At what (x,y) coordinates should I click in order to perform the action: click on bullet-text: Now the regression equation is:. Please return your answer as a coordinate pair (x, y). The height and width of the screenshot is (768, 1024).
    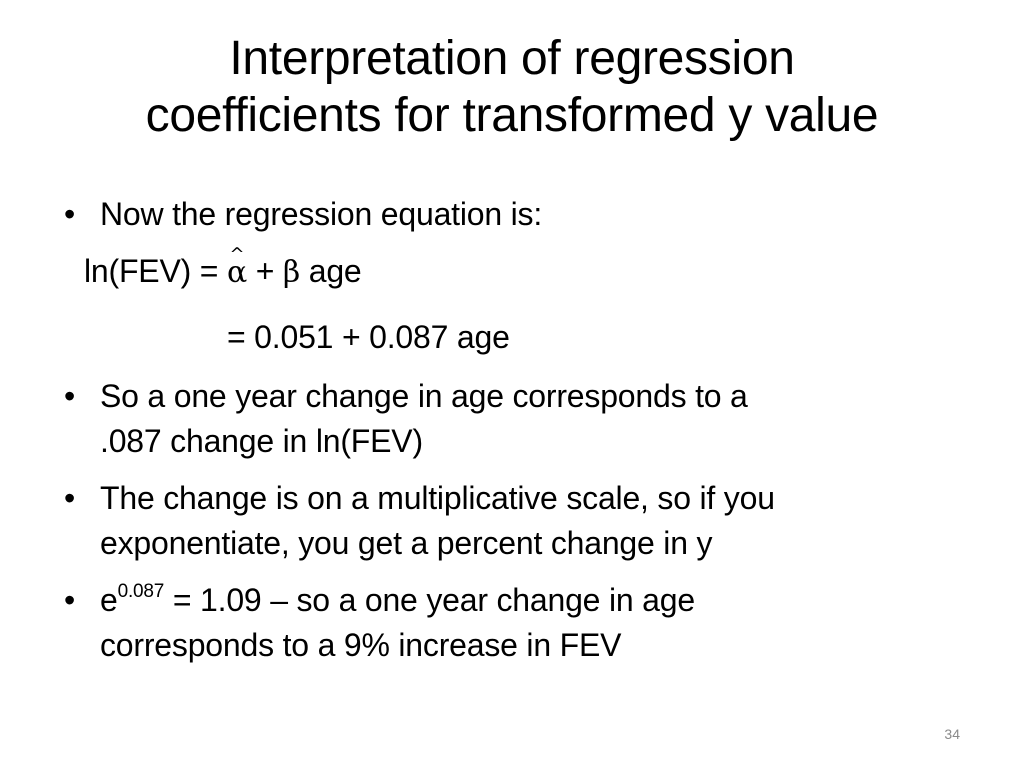
    Looking at the image, I should click on (321, 214).